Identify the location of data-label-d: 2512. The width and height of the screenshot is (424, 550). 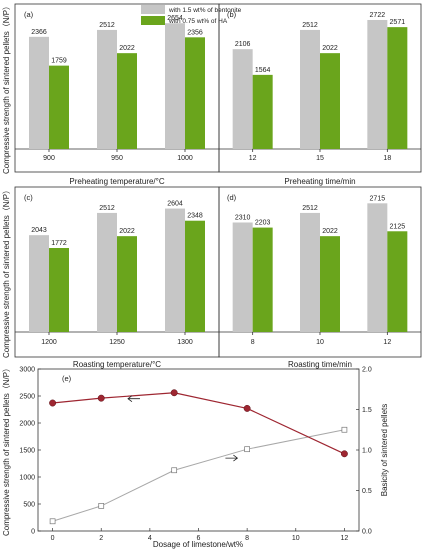
(310, 208).